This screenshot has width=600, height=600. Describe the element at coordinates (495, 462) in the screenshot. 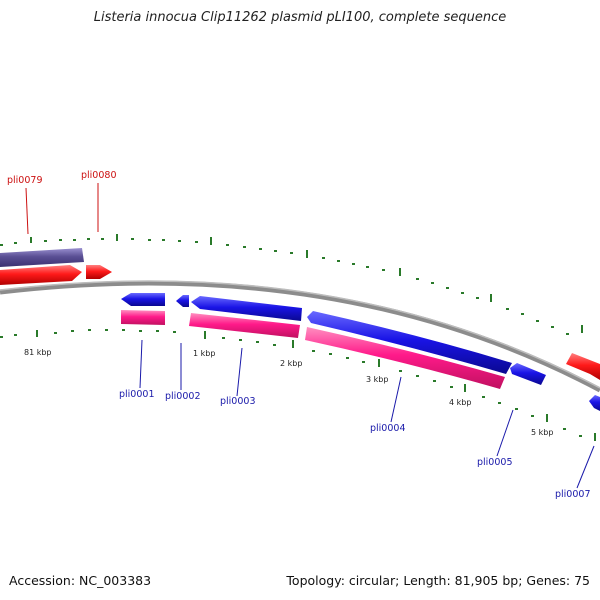

I see `gene-label-pli0005: pli0005` at that location.